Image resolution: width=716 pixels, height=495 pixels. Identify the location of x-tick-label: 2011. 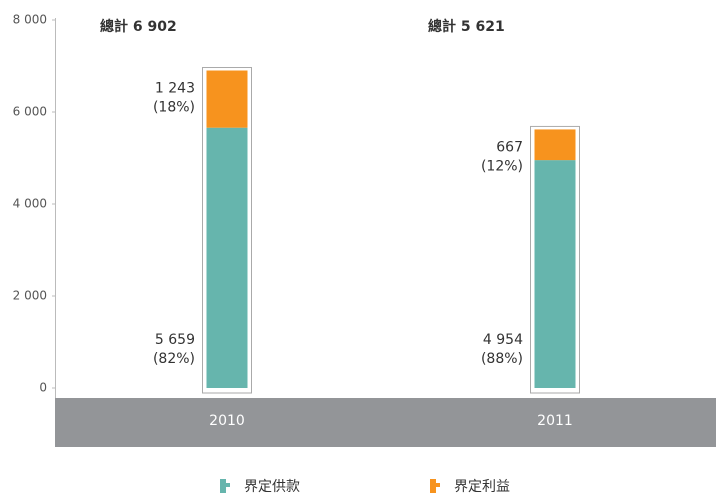
(555, 421).